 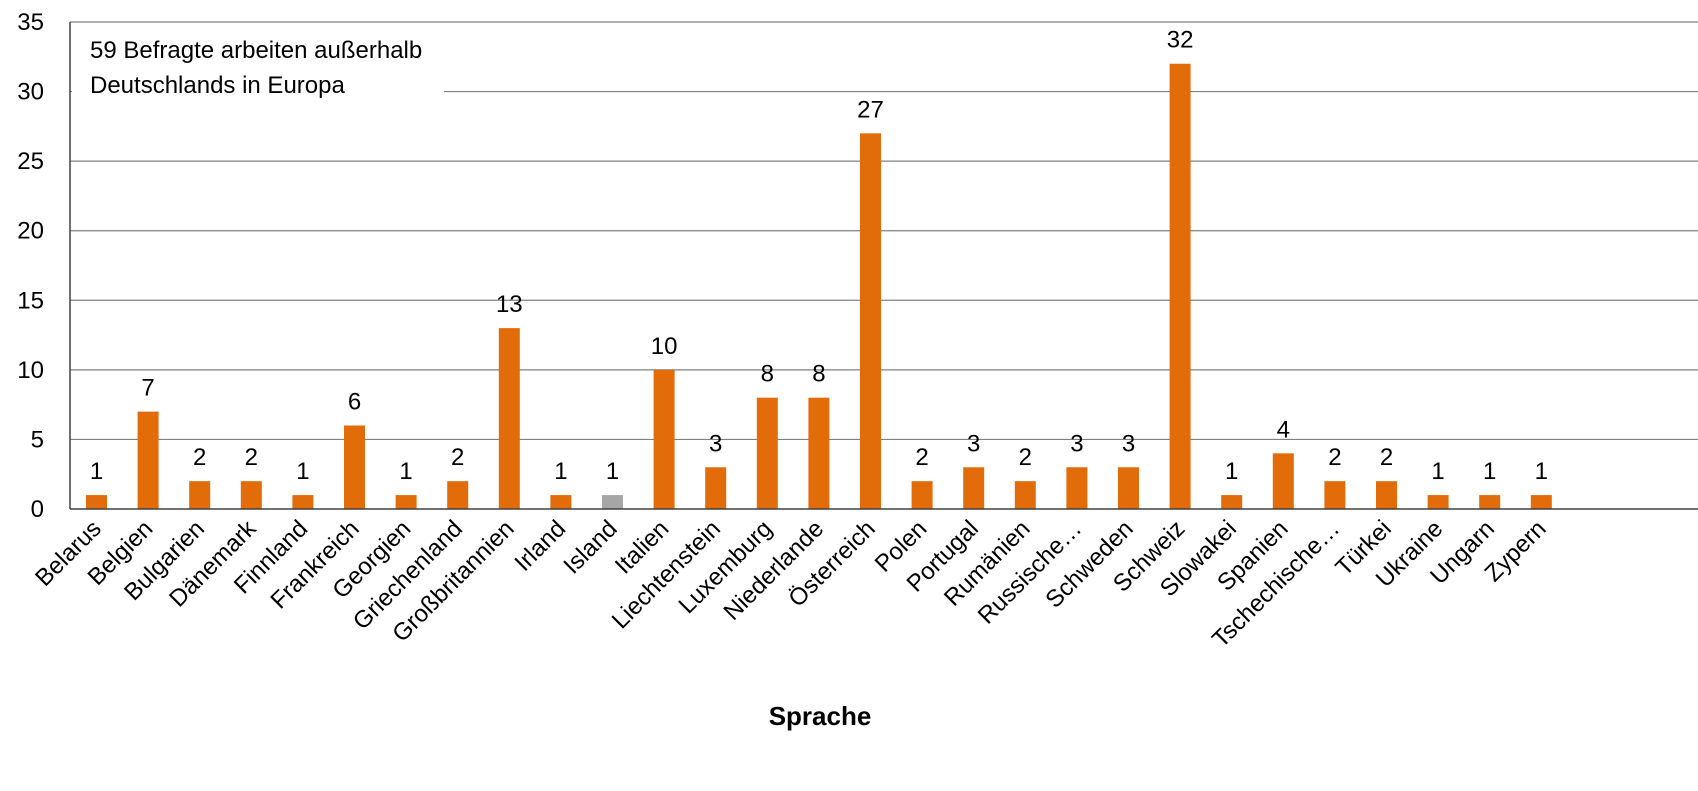 I want to click on data-label: 10, so click(x=664, y=346).